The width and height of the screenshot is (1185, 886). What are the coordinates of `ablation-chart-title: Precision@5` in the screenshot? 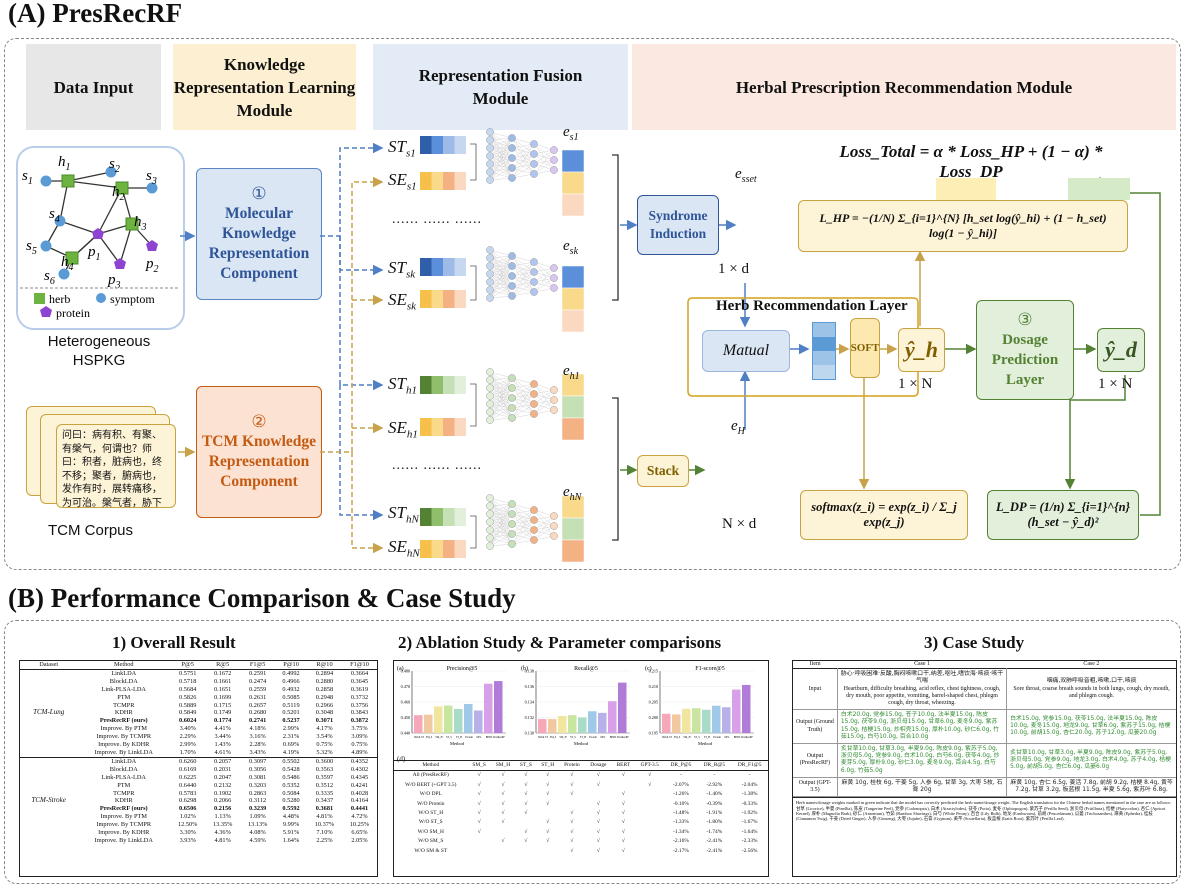 It's located at (462, 669).